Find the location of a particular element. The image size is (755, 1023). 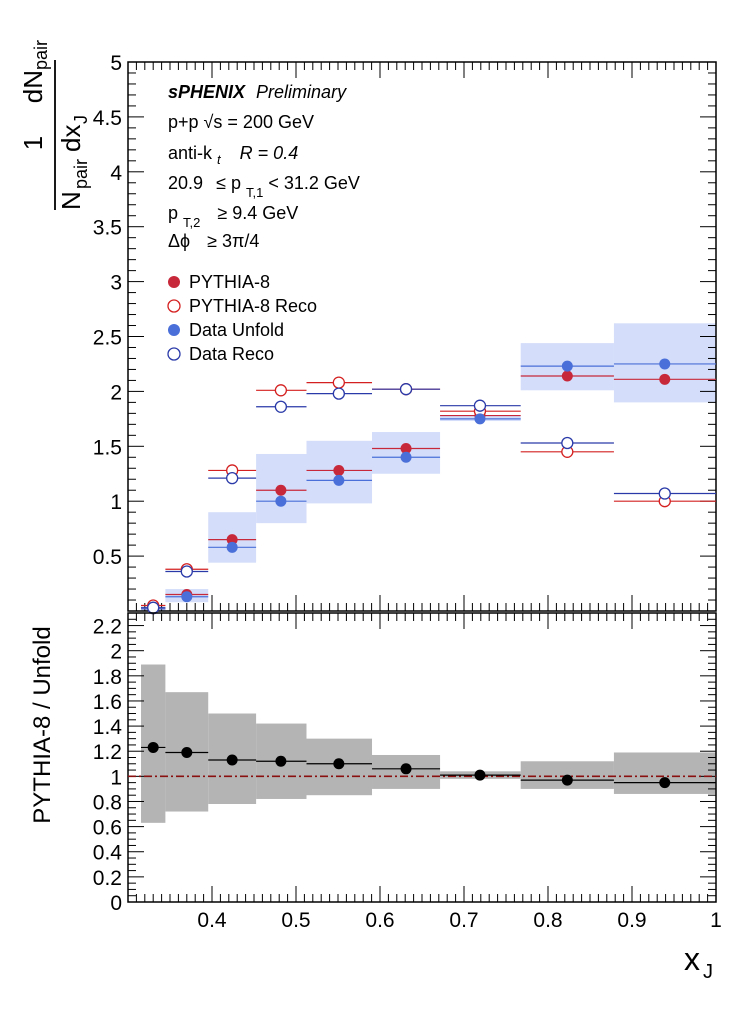

bottom-y-tick-label: 1.4 is located at coordinates (108, 727).